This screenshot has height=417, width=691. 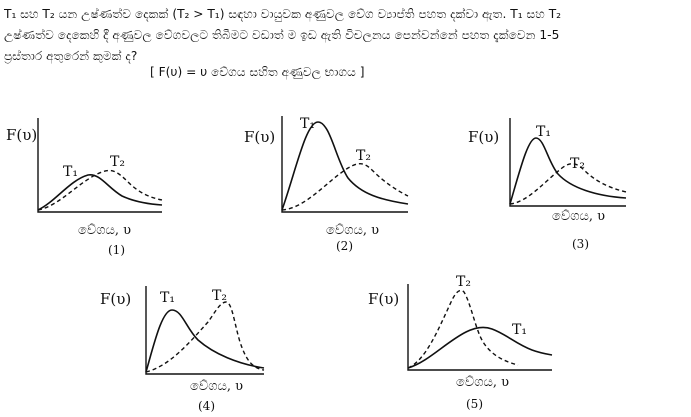 I want to click on graph-2: F(υ) T₁ T₂ වේගය, υ (2), so click(x=326, y=185).